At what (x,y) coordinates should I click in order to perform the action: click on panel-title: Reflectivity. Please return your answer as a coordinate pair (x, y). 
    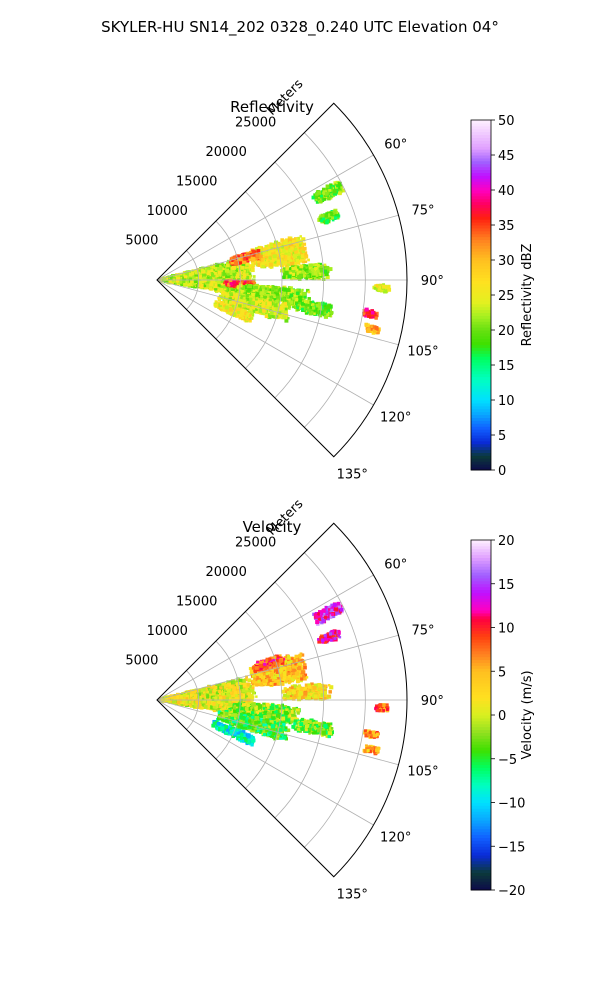
    Looking at the image, I should click on (272, 107).